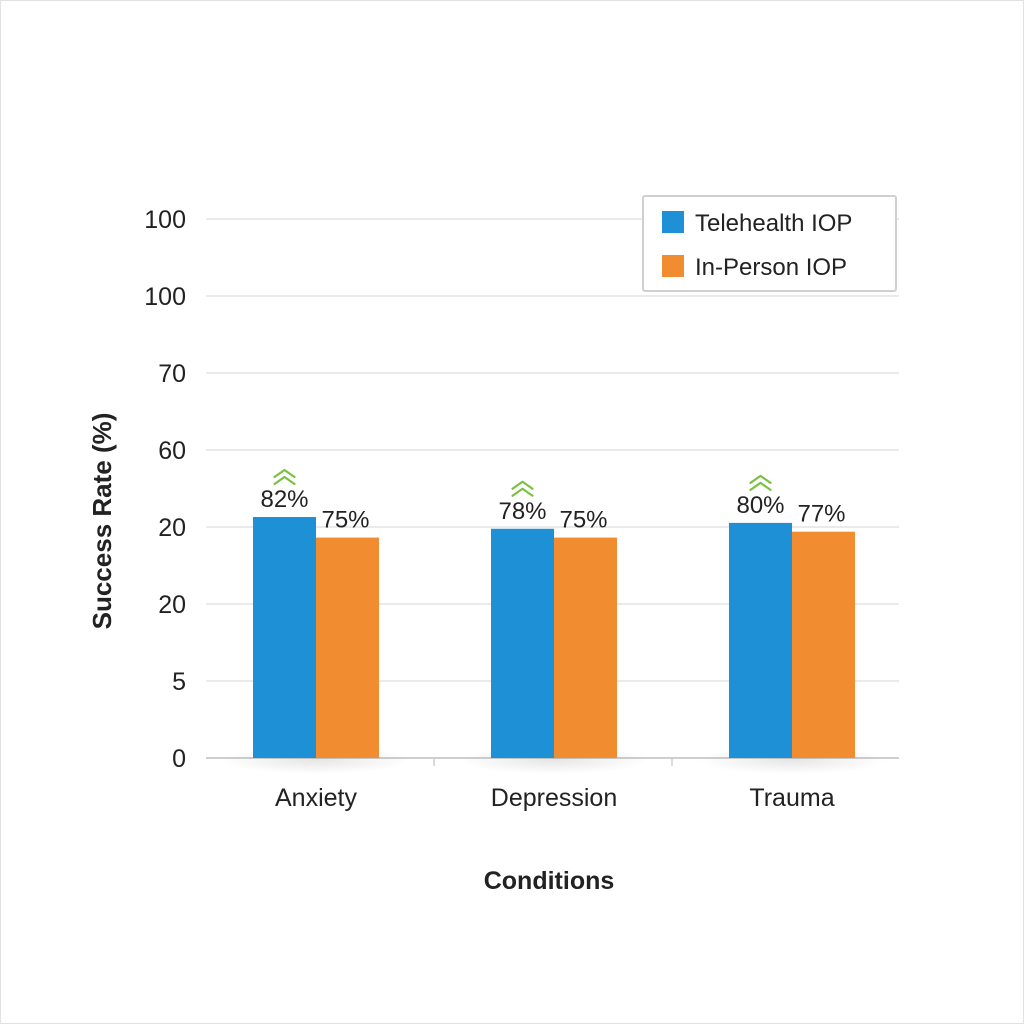 The image size is (1024, 1028). Describe the element at coordinates (165, 489) in the screenshot. I see `y-axis-ticks: 0 5 20 20 60 70 100 100` at that location.